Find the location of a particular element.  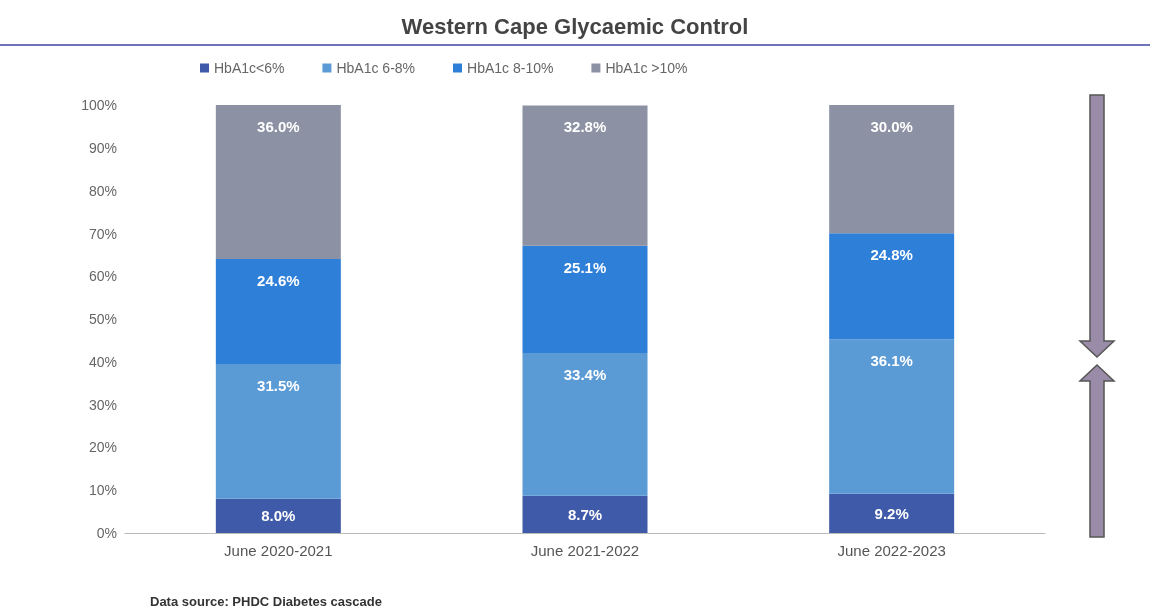

legend-label: HbA1c<6% is located at coordinates (249, 68).